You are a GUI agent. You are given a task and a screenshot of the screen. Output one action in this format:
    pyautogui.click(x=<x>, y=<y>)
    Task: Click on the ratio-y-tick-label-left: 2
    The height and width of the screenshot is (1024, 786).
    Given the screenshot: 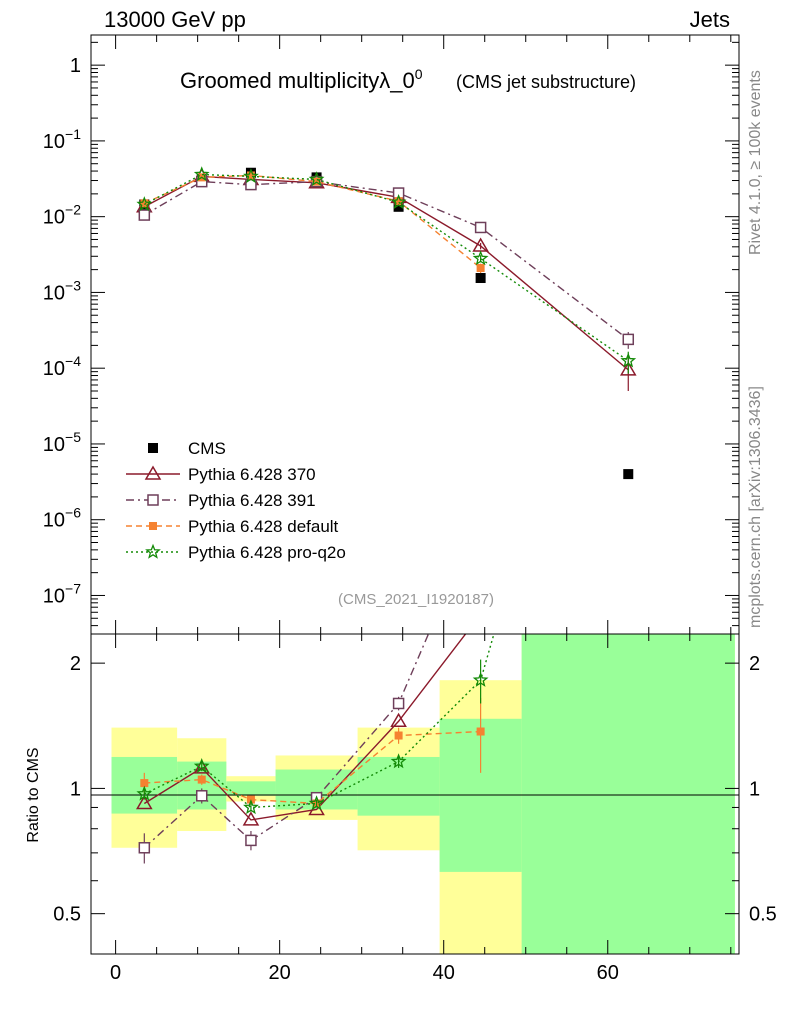 What is the action you would take?
    pyautogui.click(x=75, y=664)
    